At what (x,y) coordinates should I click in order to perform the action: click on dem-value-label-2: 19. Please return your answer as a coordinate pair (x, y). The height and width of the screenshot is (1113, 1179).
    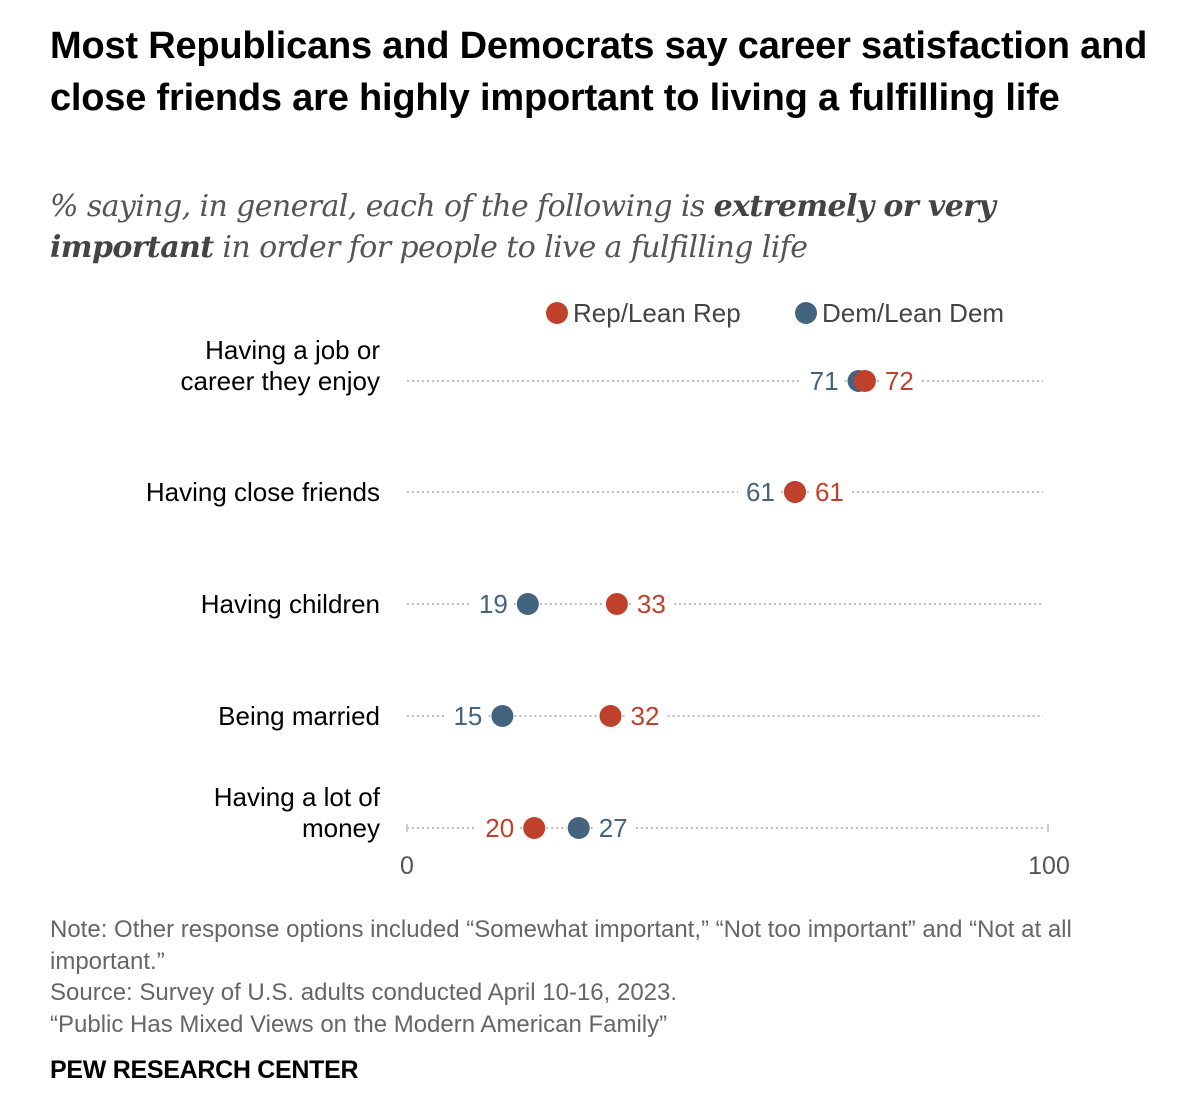
    Looking at the image, I should click on (493, 604).